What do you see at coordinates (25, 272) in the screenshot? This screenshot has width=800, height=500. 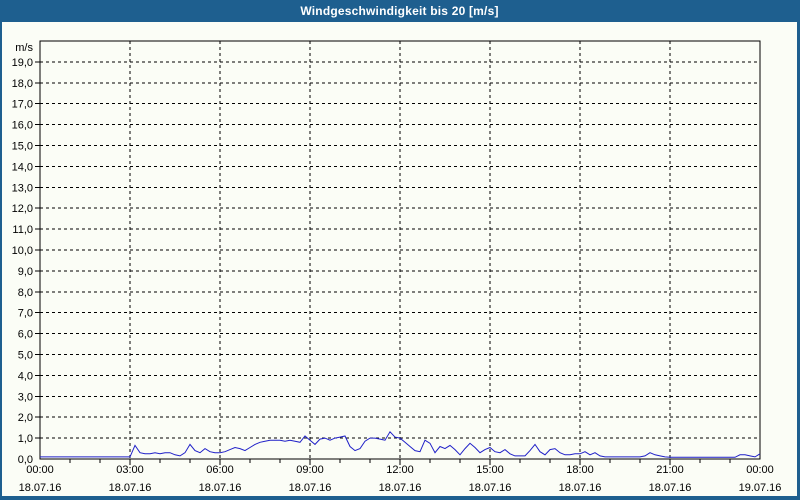 I see `y-tick-label: 9,0` at bounding box center [25, 272].